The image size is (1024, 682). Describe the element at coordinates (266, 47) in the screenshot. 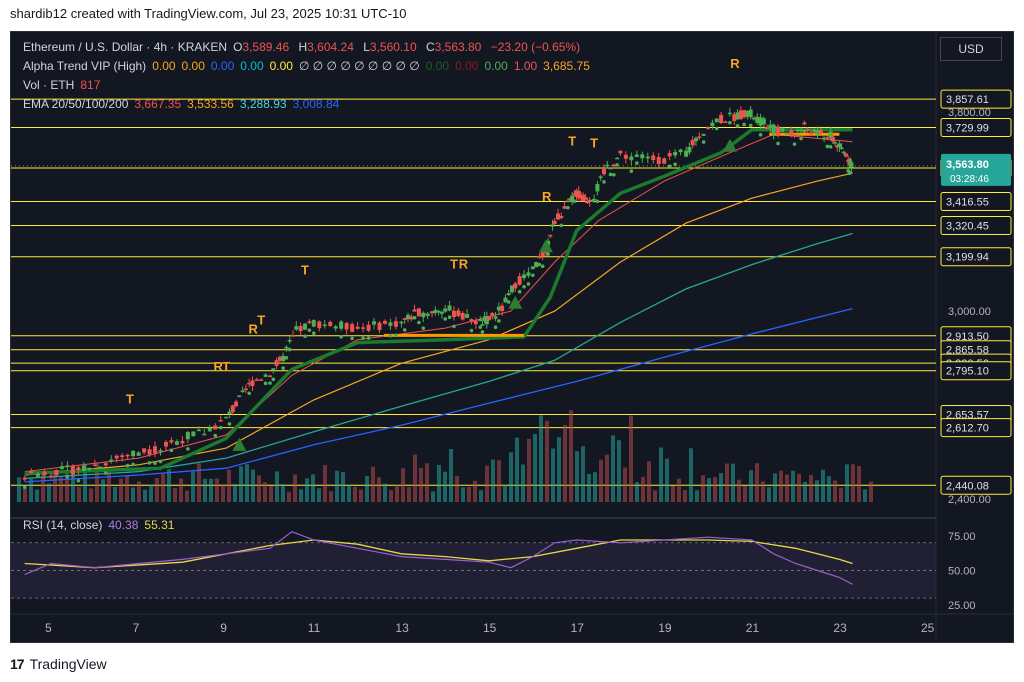

I see `open-value: 3,589.46` at that location.